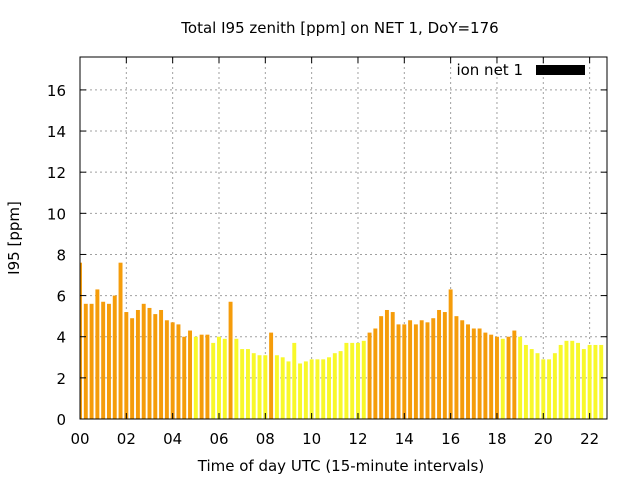 This screenshot has width=640, height=480. Describe the element at coordinates (61, 338) in the screenshot. I see `y-tick-label: 4` at that location.